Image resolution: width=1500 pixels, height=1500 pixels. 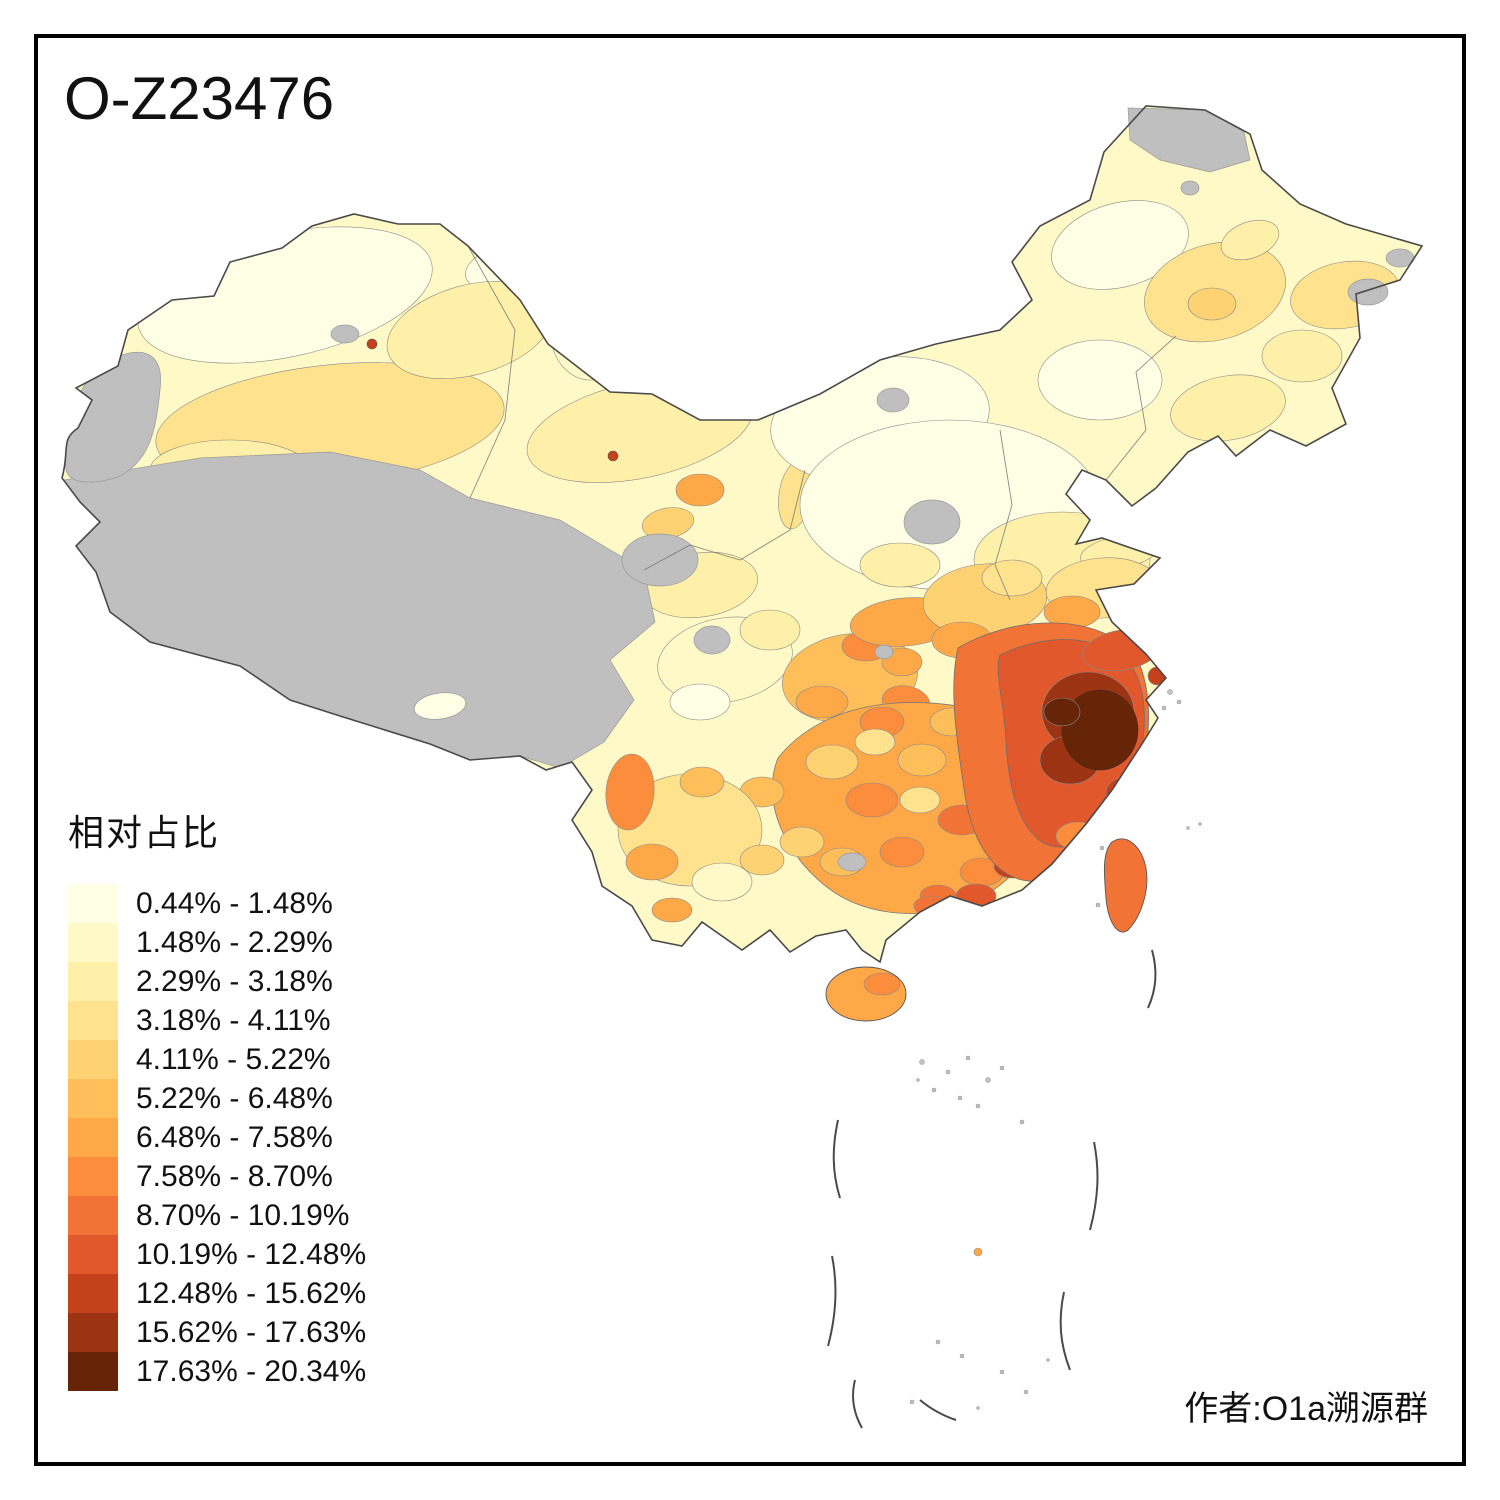 I want to click on legend-row: 12.48% - 15.62%, so click(x=217, y=1293).